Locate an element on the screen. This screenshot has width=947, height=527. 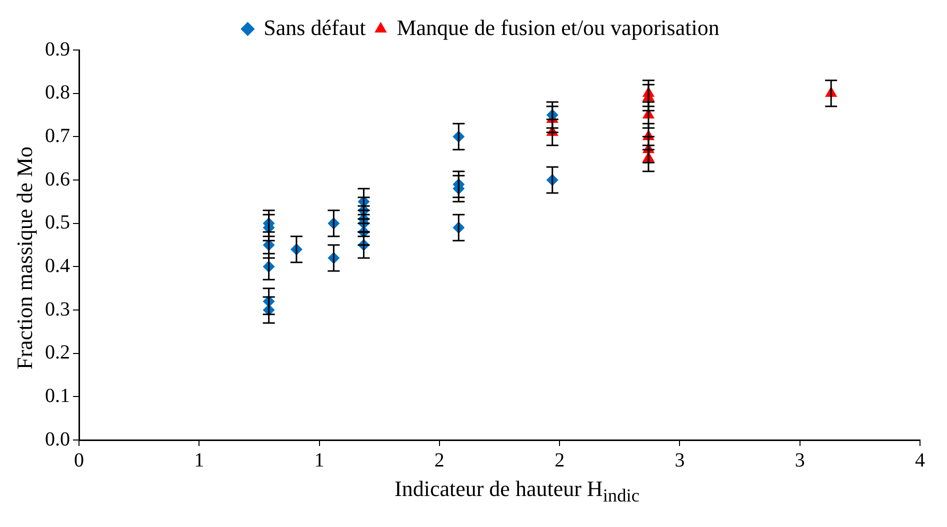
y-tick-label: 0.1 is located at coordinates (57, 395).